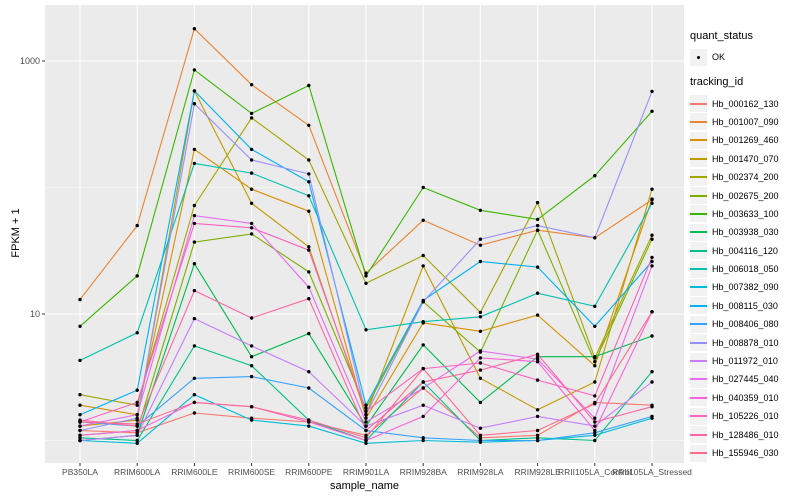 The image size is (800, 500). Describe the element at coordinates (537, 472) in the screenshot. I see `x-tick-label: RRIM928LE` at that location.